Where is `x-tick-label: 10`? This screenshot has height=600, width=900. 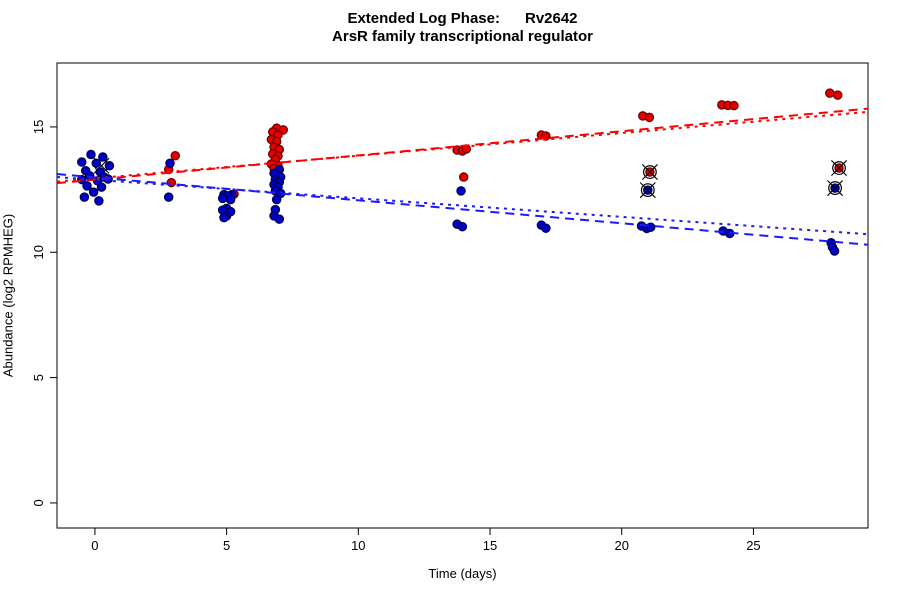
x-tick-label: 10 is located at coordinates (358, 545).